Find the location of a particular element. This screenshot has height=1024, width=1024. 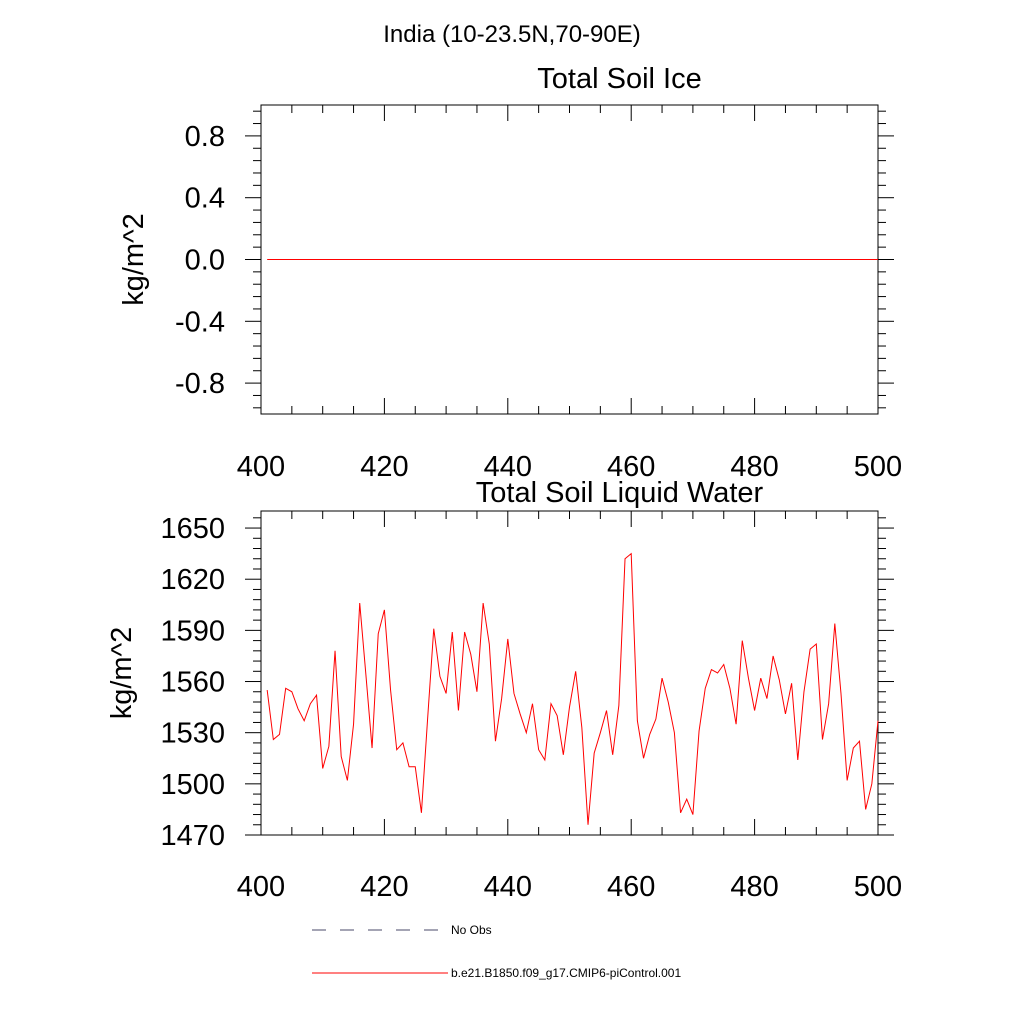

panel-1-chart-title: Total Soil Liquid Water is located at coordinates (620, 493).